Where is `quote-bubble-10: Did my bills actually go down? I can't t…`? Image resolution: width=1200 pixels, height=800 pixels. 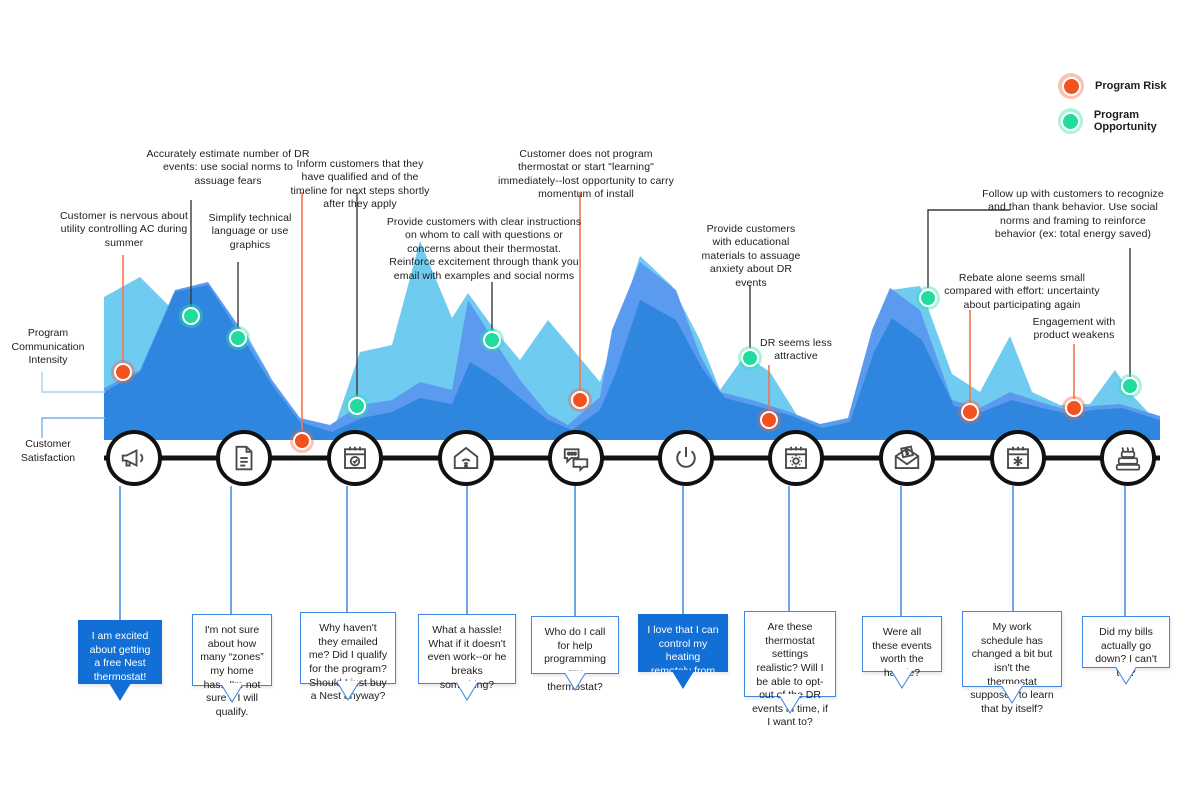 quote-bubble-10: Did my bills actually go down? I can't t… is located at coordinates (1126, 650).